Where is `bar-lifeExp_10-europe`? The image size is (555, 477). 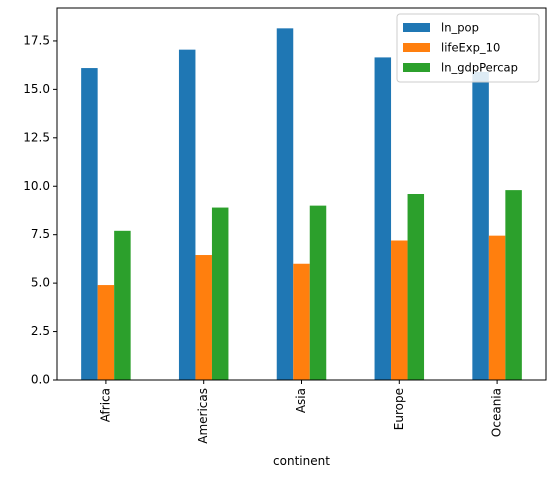 bar-lifeExp_10-europe is located at coordinates (399, 310).